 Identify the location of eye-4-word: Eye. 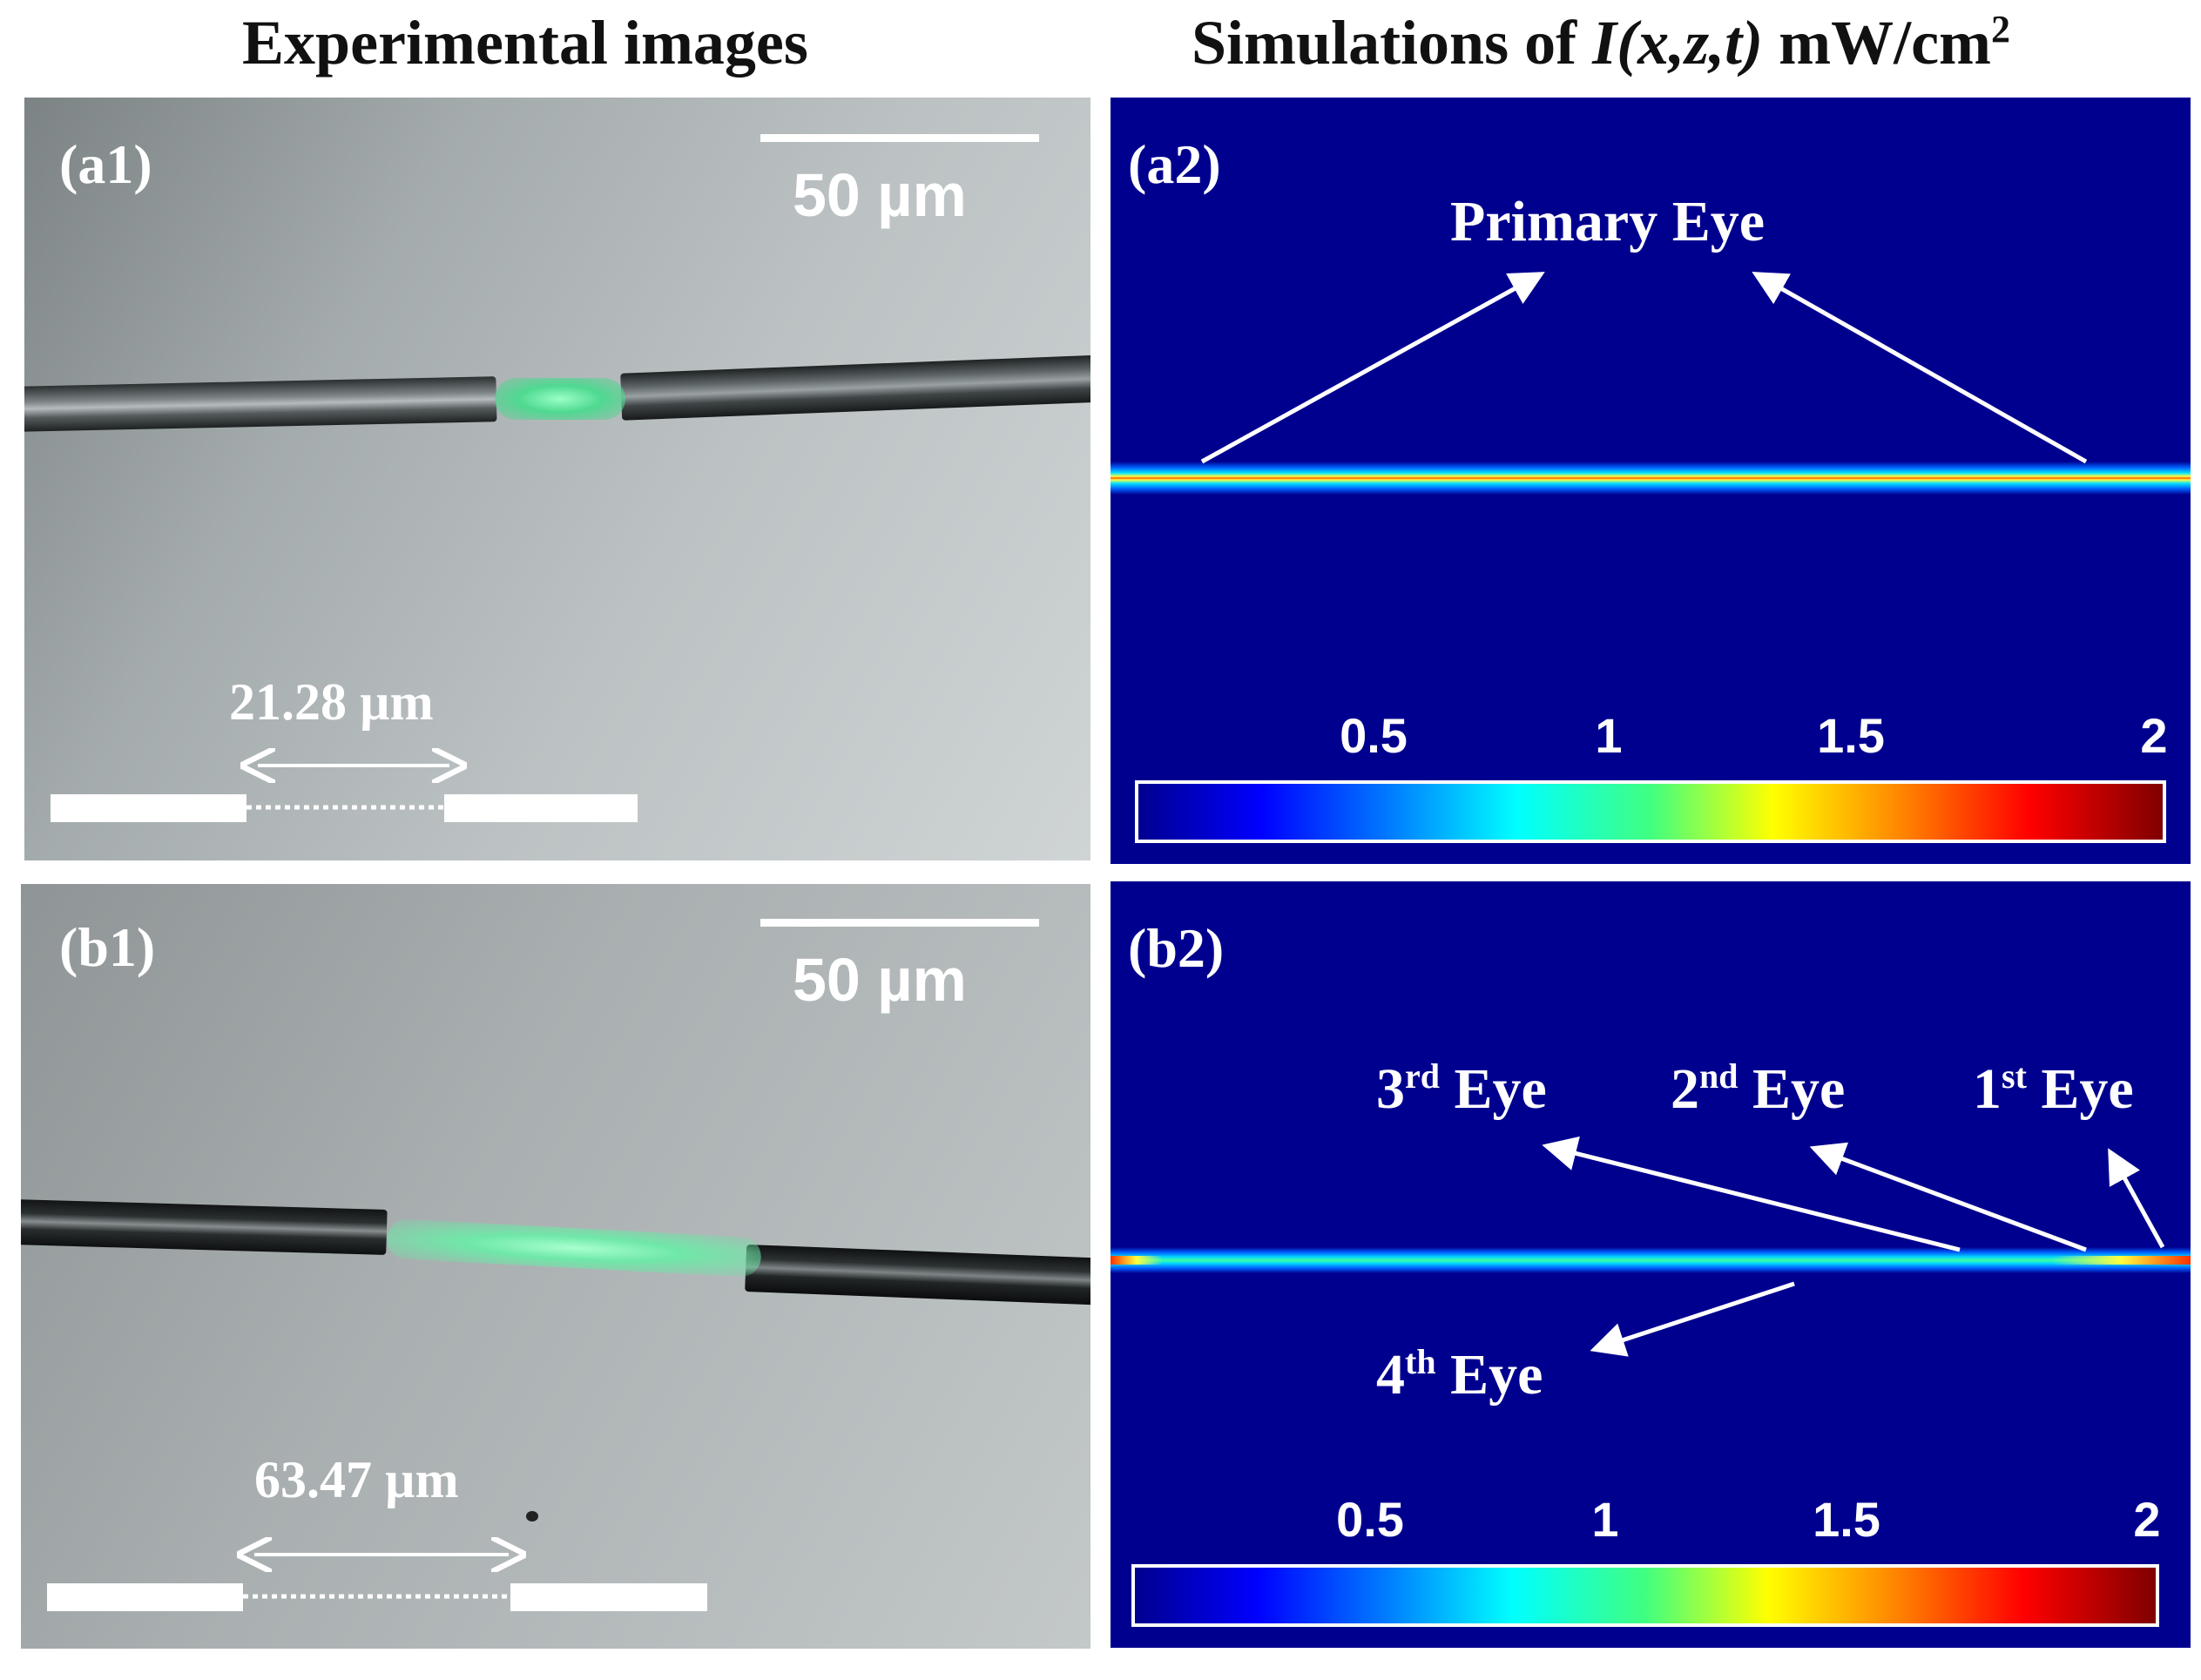
(1489, 1375).